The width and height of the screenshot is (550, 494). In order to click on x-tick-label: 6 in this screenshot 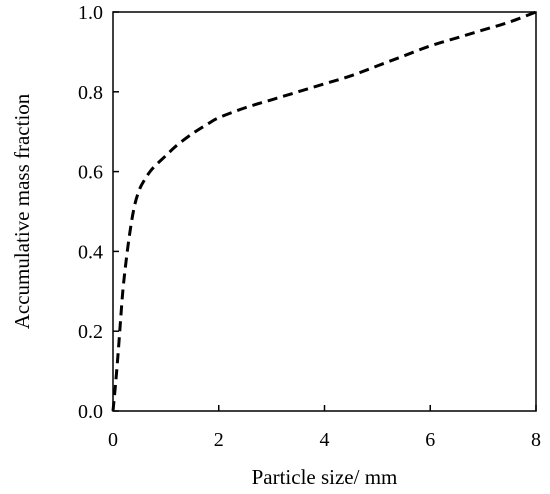, I will do `click(430, 440)`.